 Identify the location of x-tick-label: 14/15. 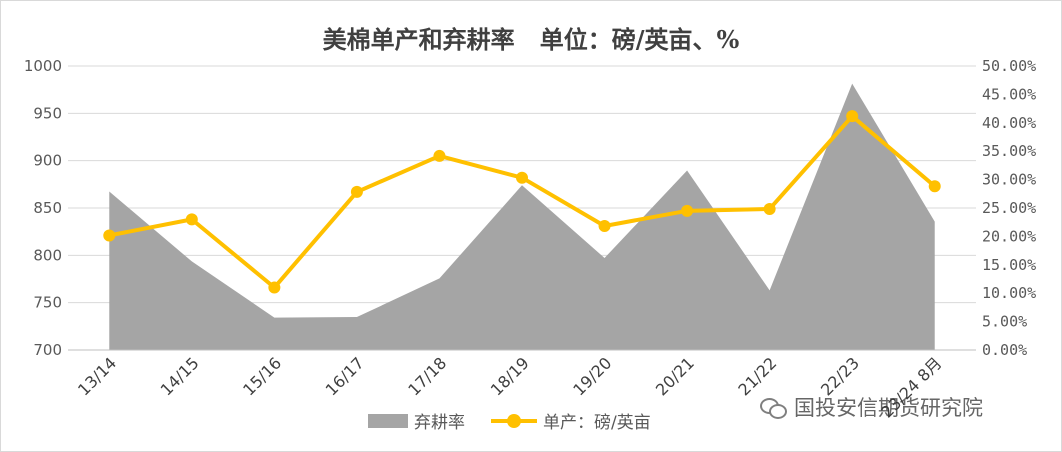
(180, 376).